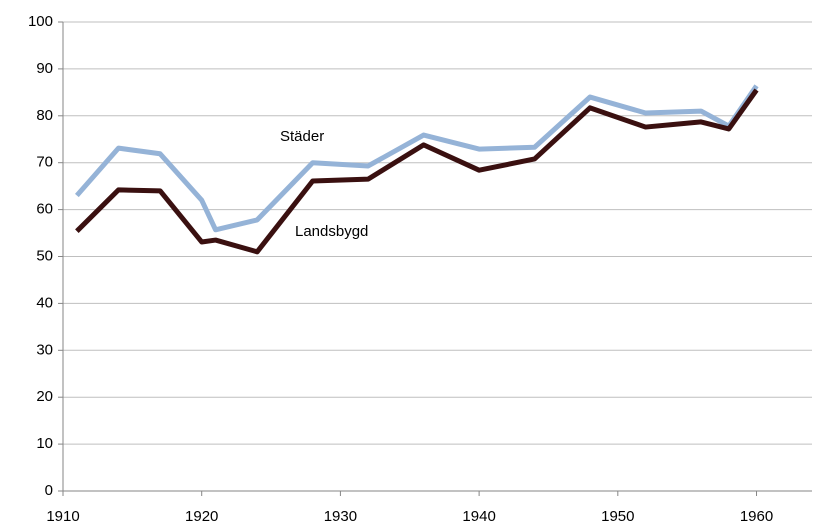  What do you see at coordinates (44, 396) in the screenshot?
I see `y-tick-label: 20` at bounding box center [44, 396].